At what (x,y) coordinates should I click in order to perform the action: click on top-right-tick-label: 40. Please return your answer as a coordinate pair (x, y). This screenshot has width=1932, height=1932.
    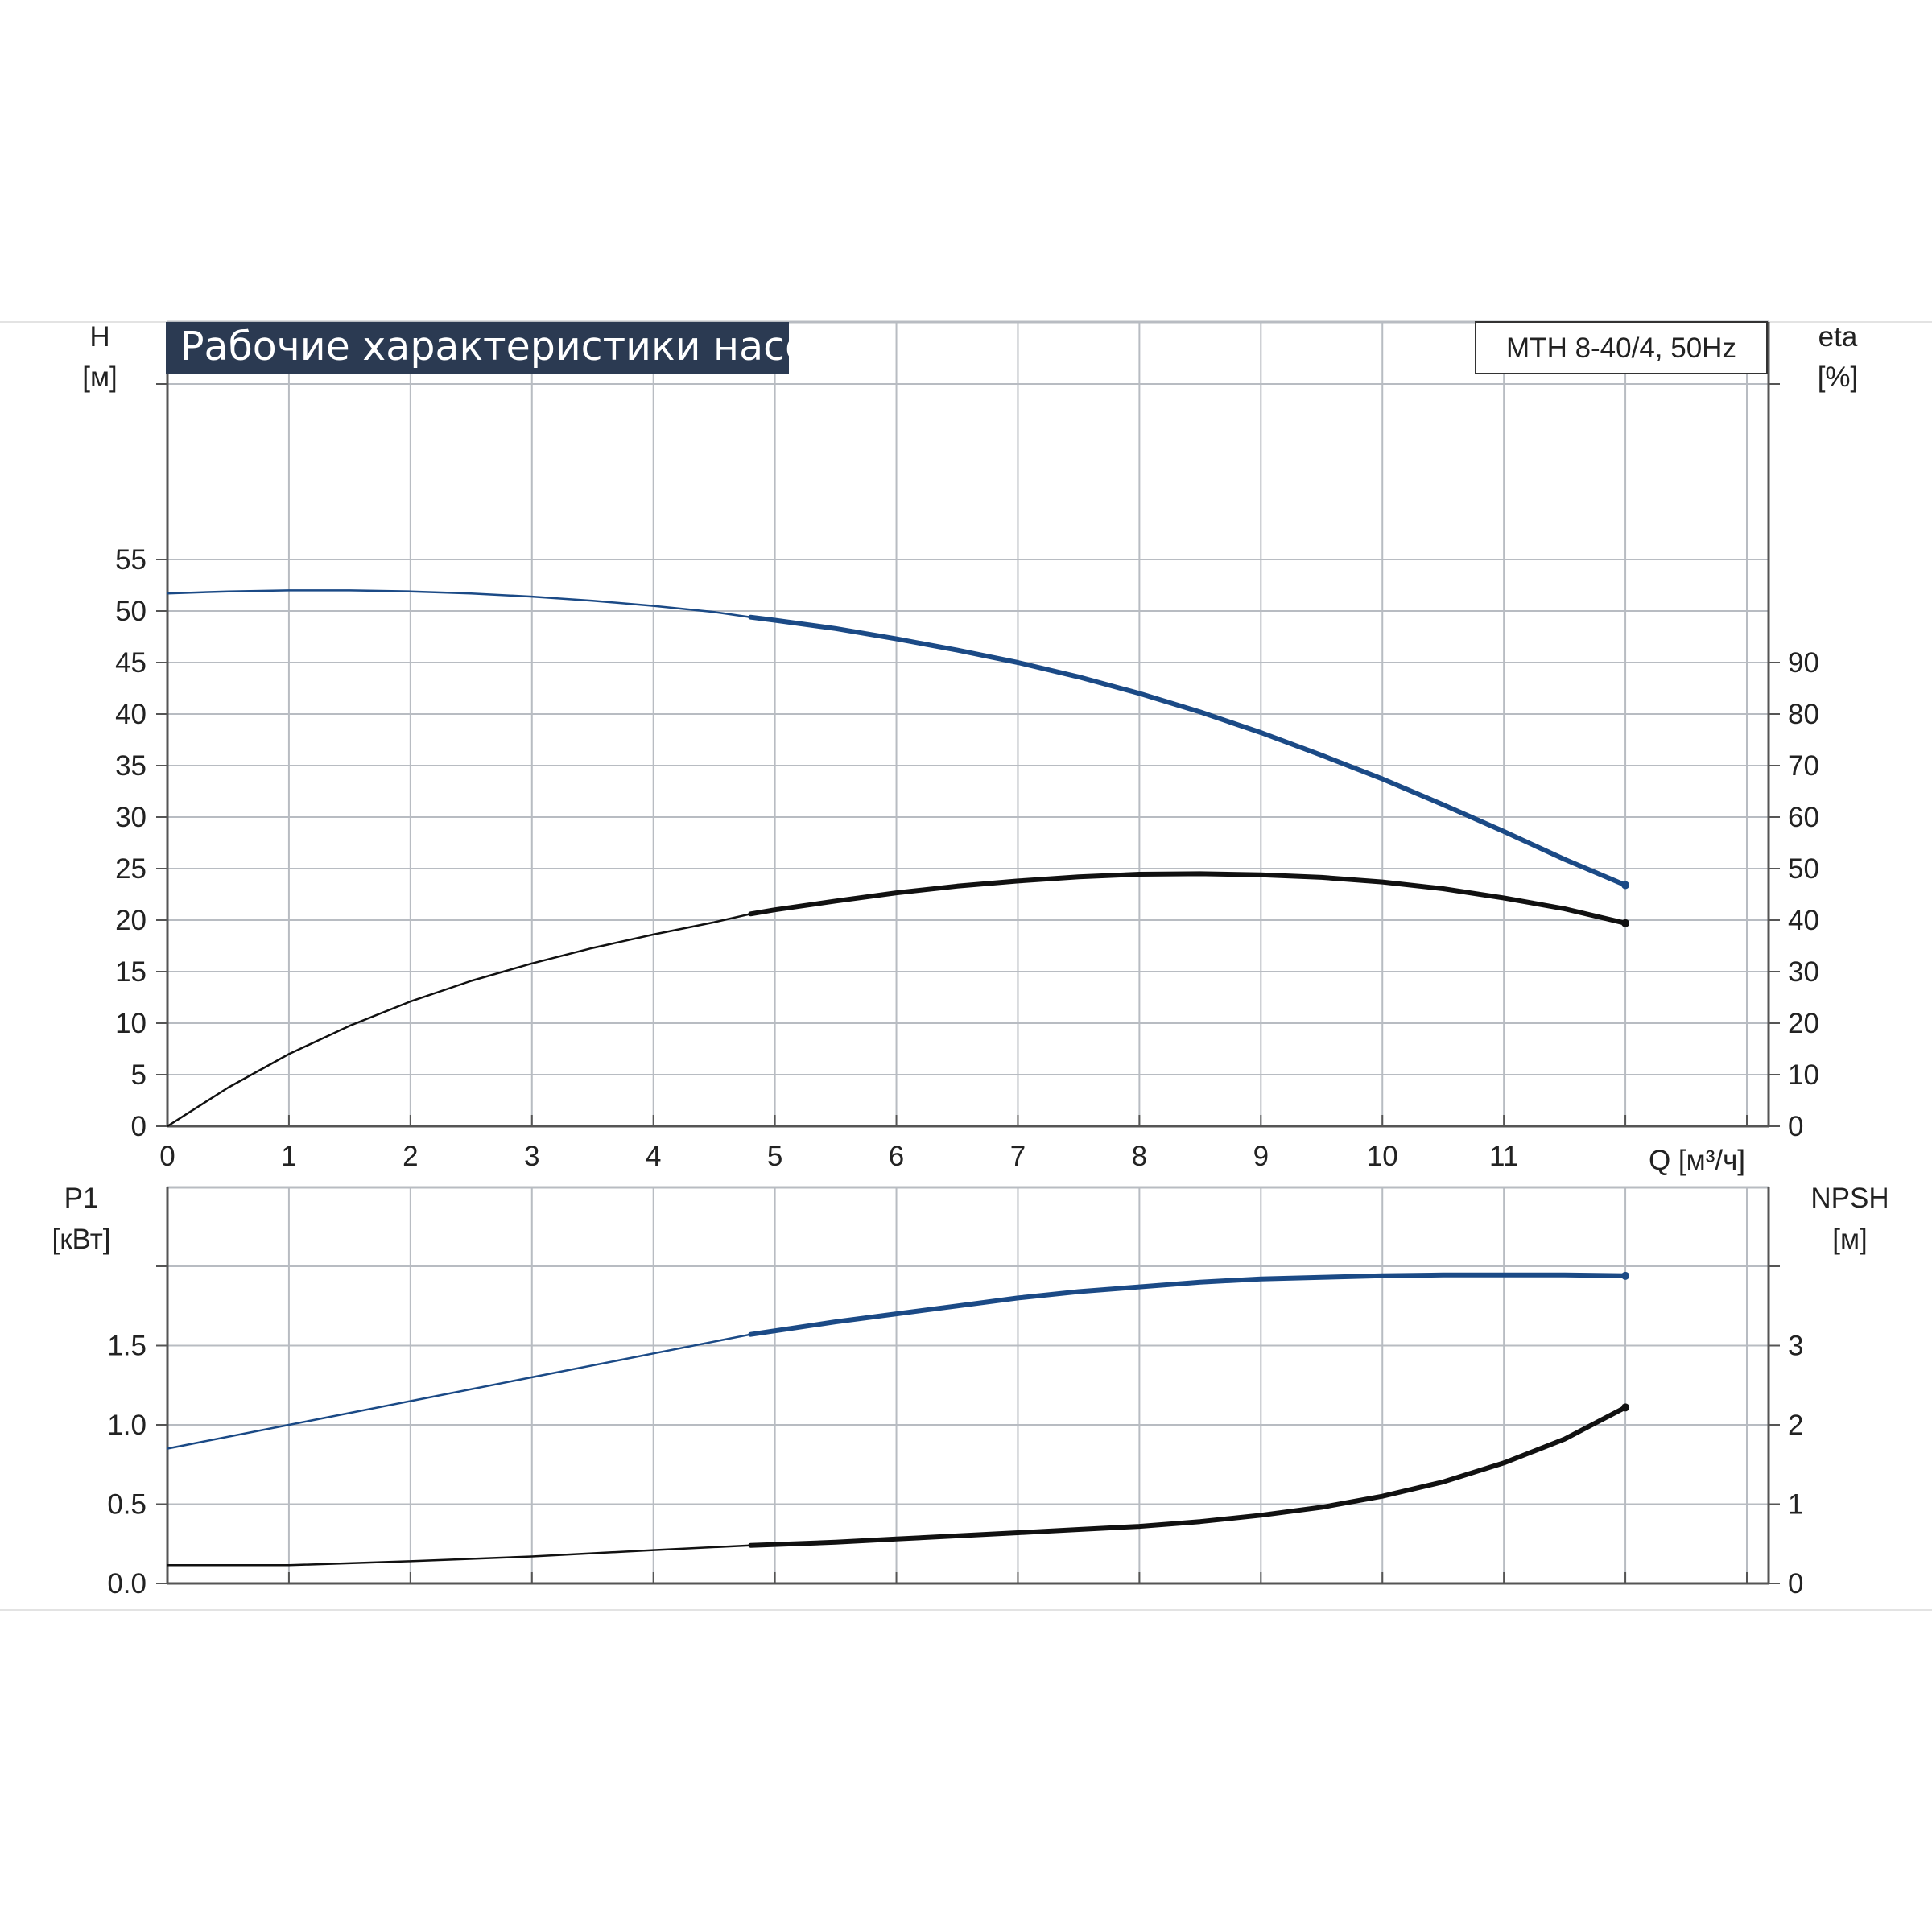
    Looking at the image, I should click on (1803, 920).